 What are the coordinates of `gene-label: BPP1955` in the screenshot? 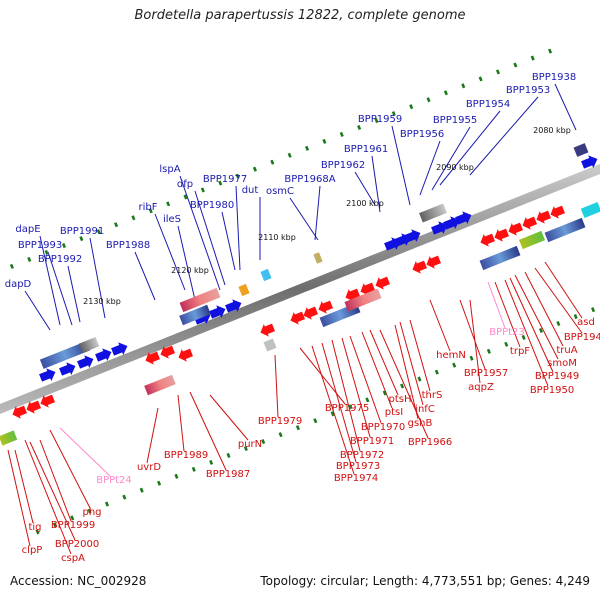 It's located at (455, 120).